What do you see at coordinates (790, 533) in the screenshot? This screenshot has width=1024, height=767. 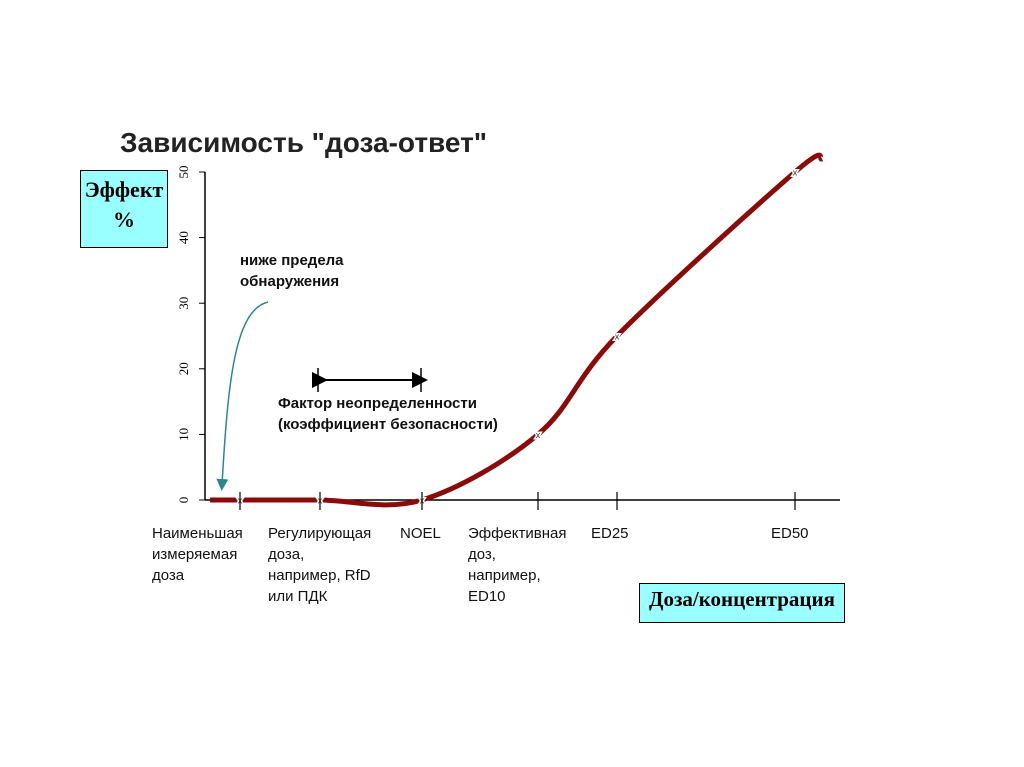 I see `x-tick-label: ED50` at bounding box center [790, 533].